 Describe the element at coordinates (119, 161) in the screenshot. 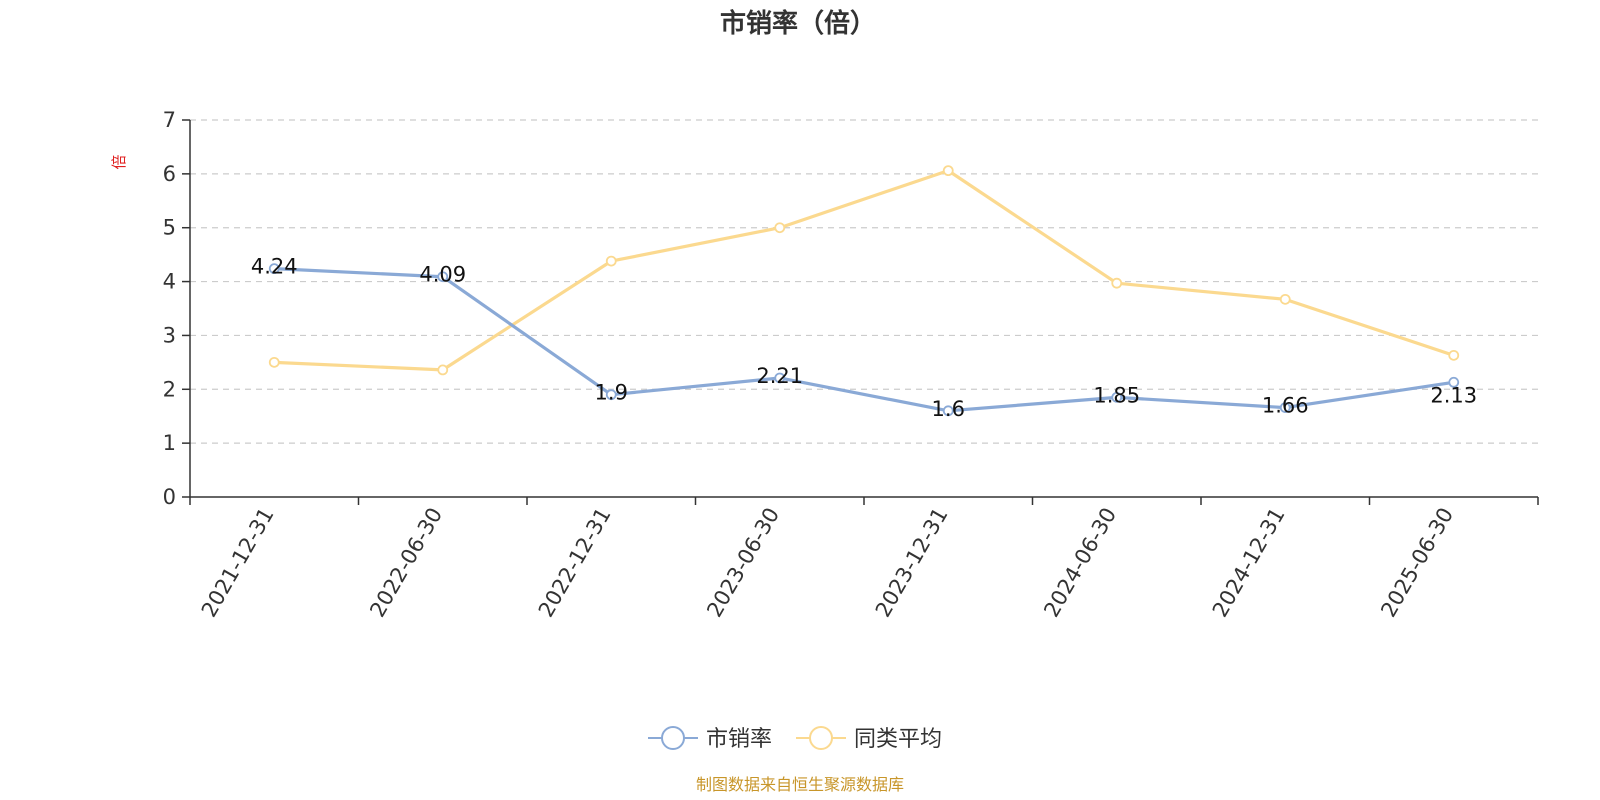

I see `y-axis-unit-label: 倍` at that location.